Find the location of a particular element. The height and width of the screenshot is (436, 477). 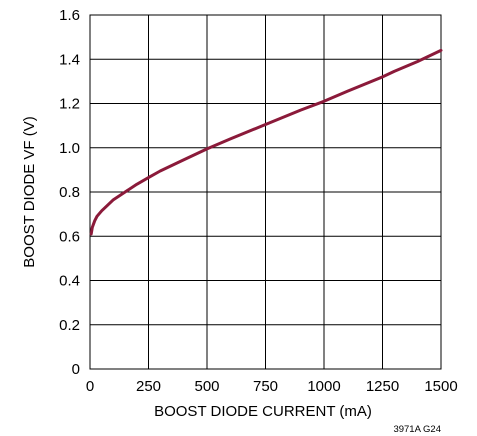

x-axis-label: BOOST DIODE CURRENT (mA) is located at coordinates (263, 411).